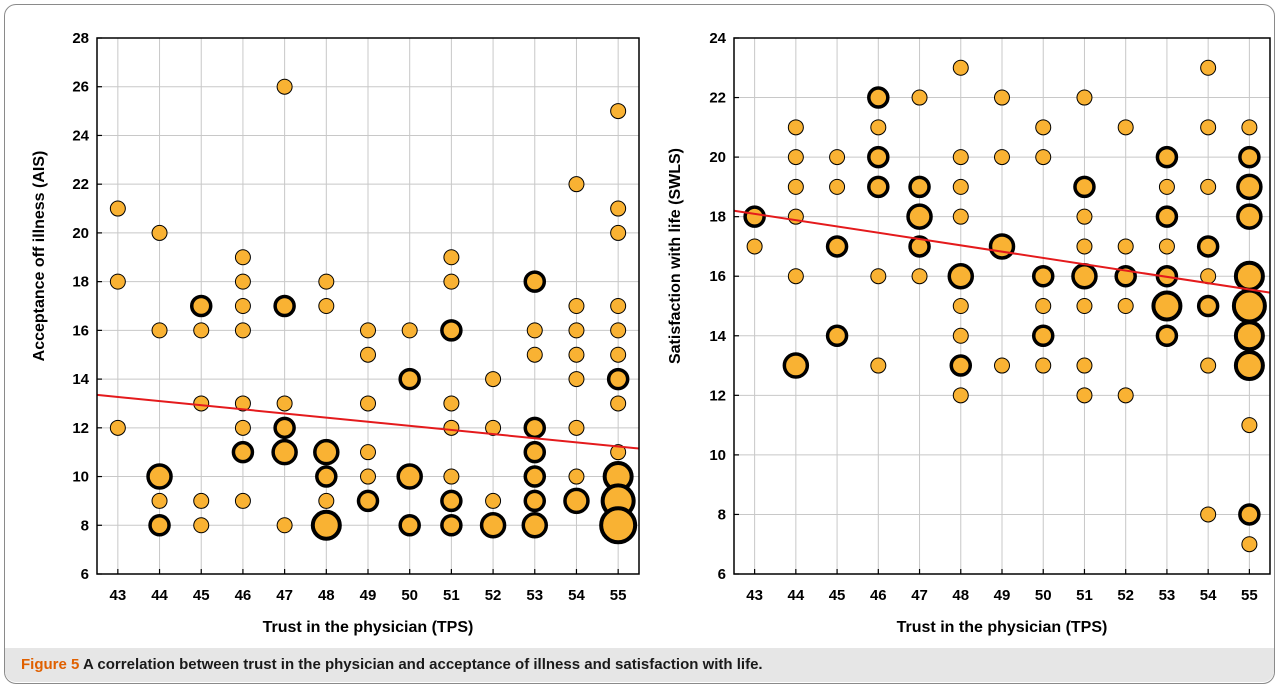 The image size is (1281, 688). Describe the element at coordinates (409, 595) in the screenshot. I see `x-tick-label: 50` at that location.